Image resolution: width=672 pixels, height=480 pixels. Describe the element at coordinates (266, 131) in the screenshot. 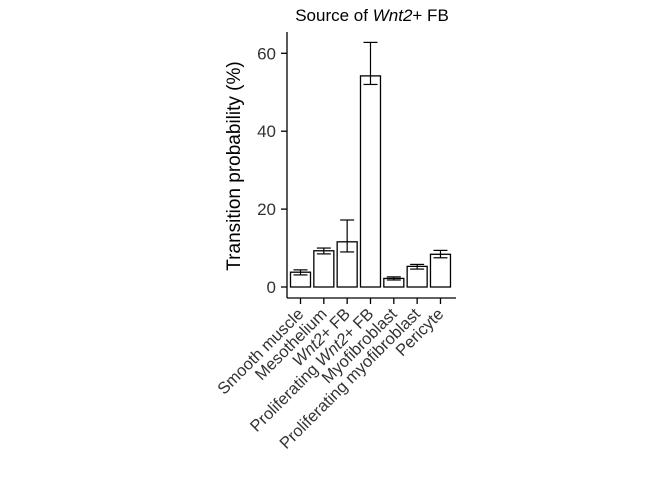

I see `y-tick-label: 40` at that location.